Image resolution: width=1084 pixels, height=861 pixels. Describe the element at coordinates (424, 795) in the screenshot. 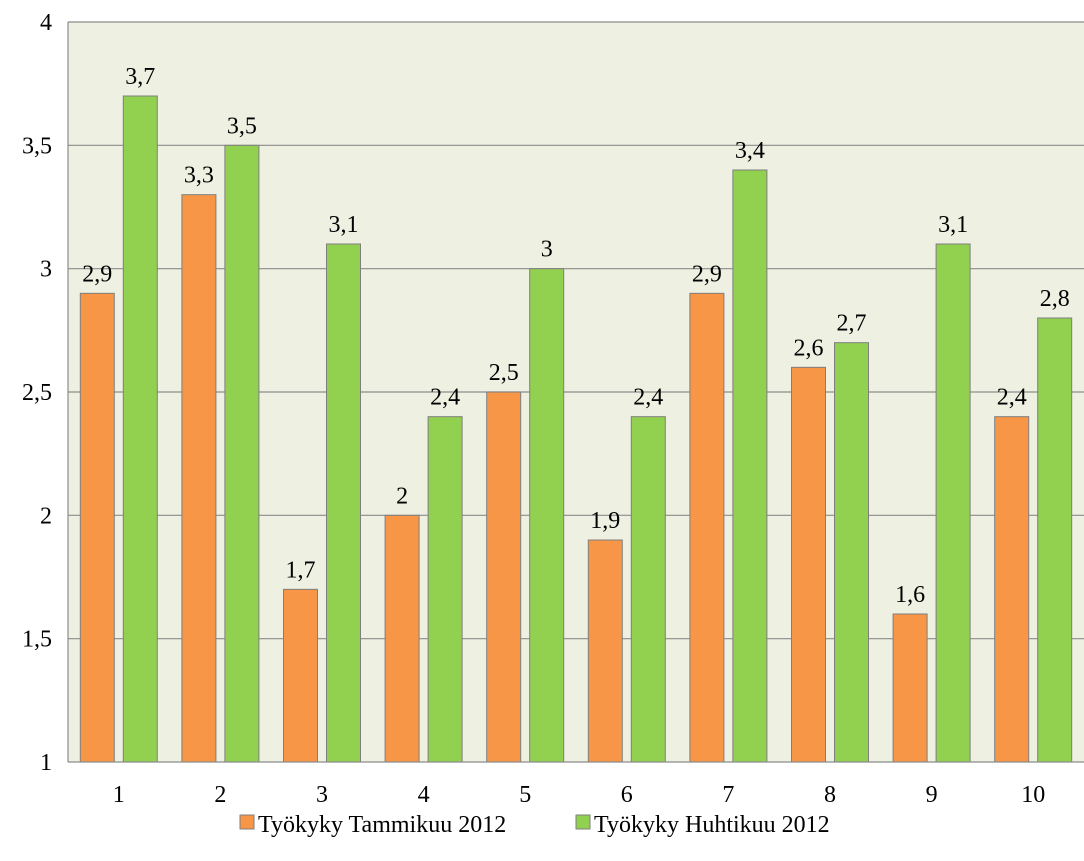

I see `x-tick-label: 4` at that location.